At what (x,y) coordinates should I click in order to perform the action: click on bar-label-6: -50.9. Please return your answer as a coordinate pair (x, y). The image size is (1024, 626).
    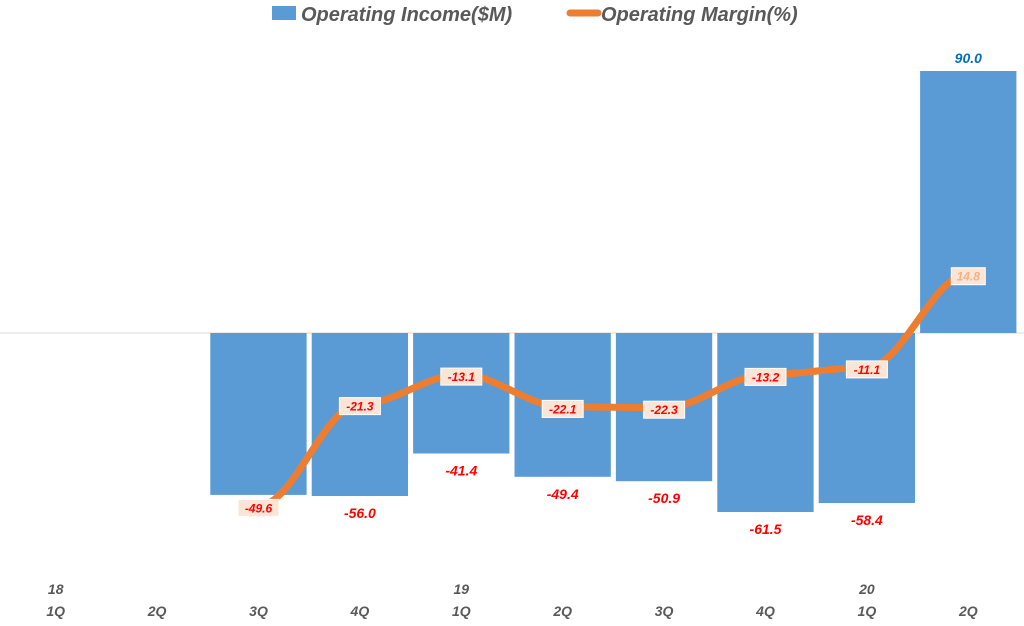
    Looking at the image, I should click on (664, 498).